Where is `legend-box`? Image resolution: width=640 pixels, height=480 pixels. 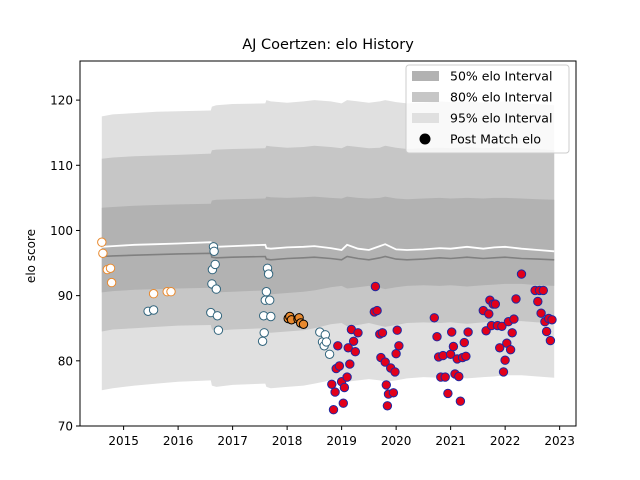
legend-box is located at coordinates (487, 109).